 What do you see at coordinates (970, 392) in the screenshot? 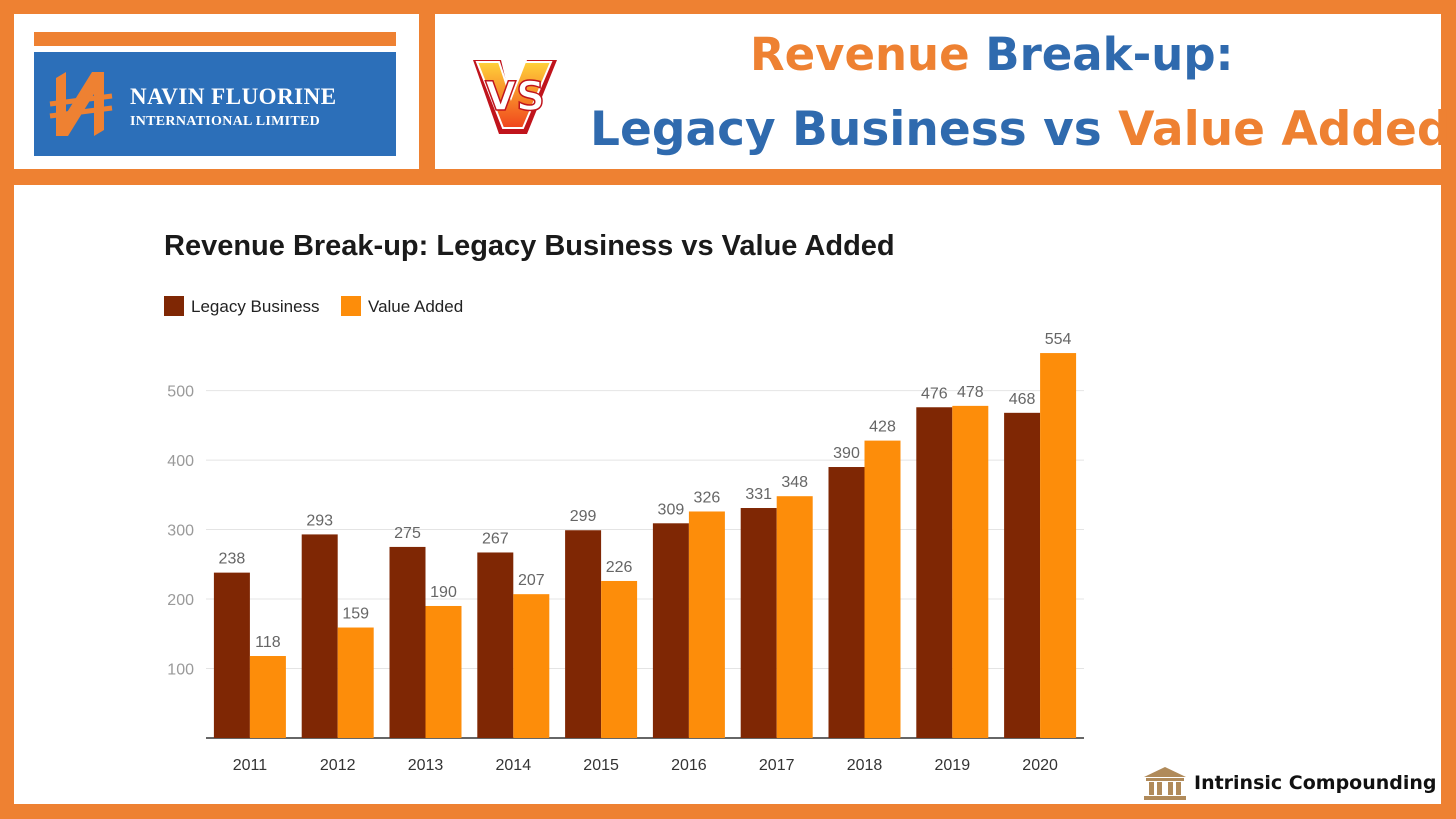
I see `value-label-2019-s1: 478` at bounding box center [970, 392].